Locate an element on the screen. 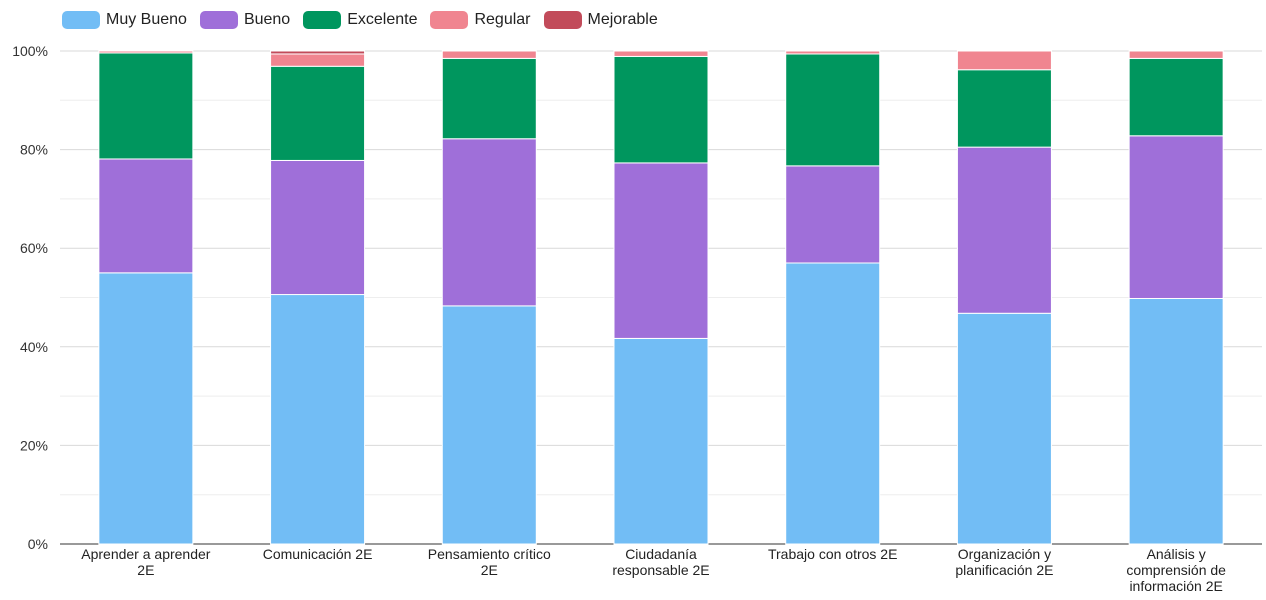 This screenshot has height=600, width=1266. legend-item: Bueno is located at coordinates (245, 20).